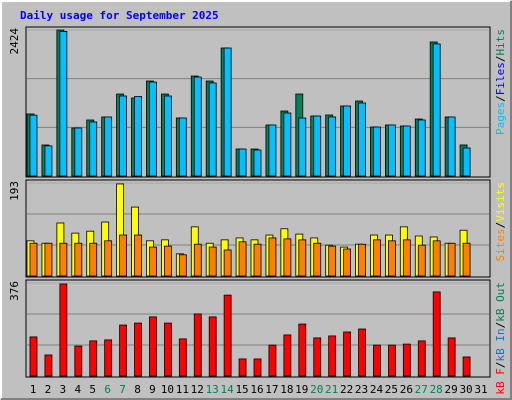 Image resolution: width=512 pixels, height=400 pixels. I want to click on x-tick-label: 7, so click(122, 389).